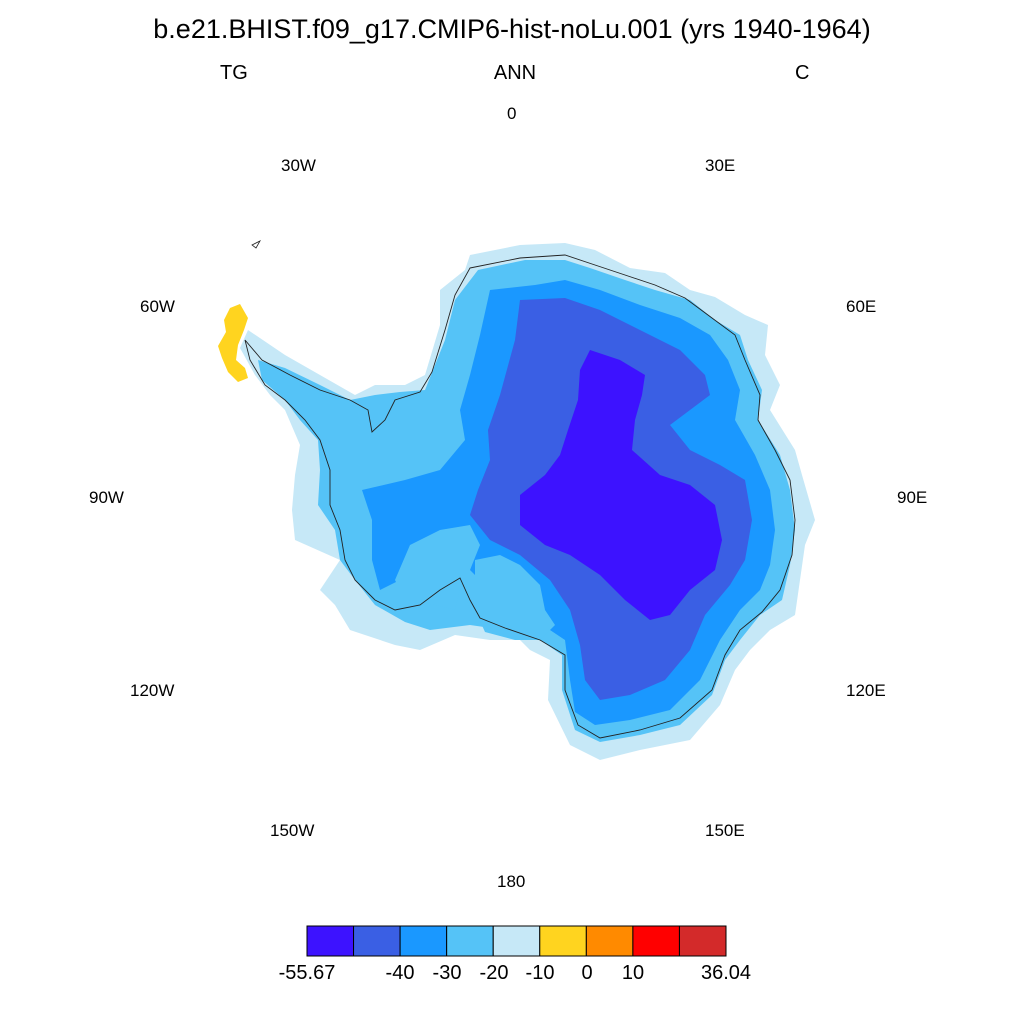  I want to click on lon-label-180: 180, so click(511, 881).